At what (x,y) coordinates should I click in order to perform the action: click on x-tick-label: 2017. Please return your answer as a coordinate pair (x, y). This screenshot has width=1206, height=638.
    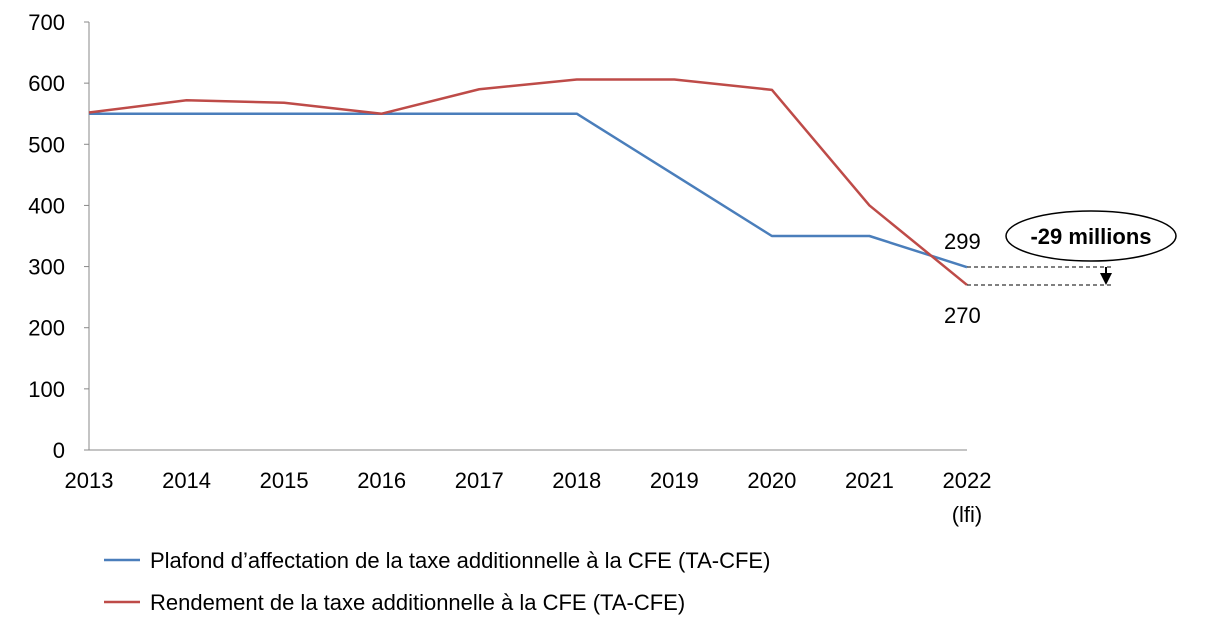
    Looking at the image, I should click on (479, 480).